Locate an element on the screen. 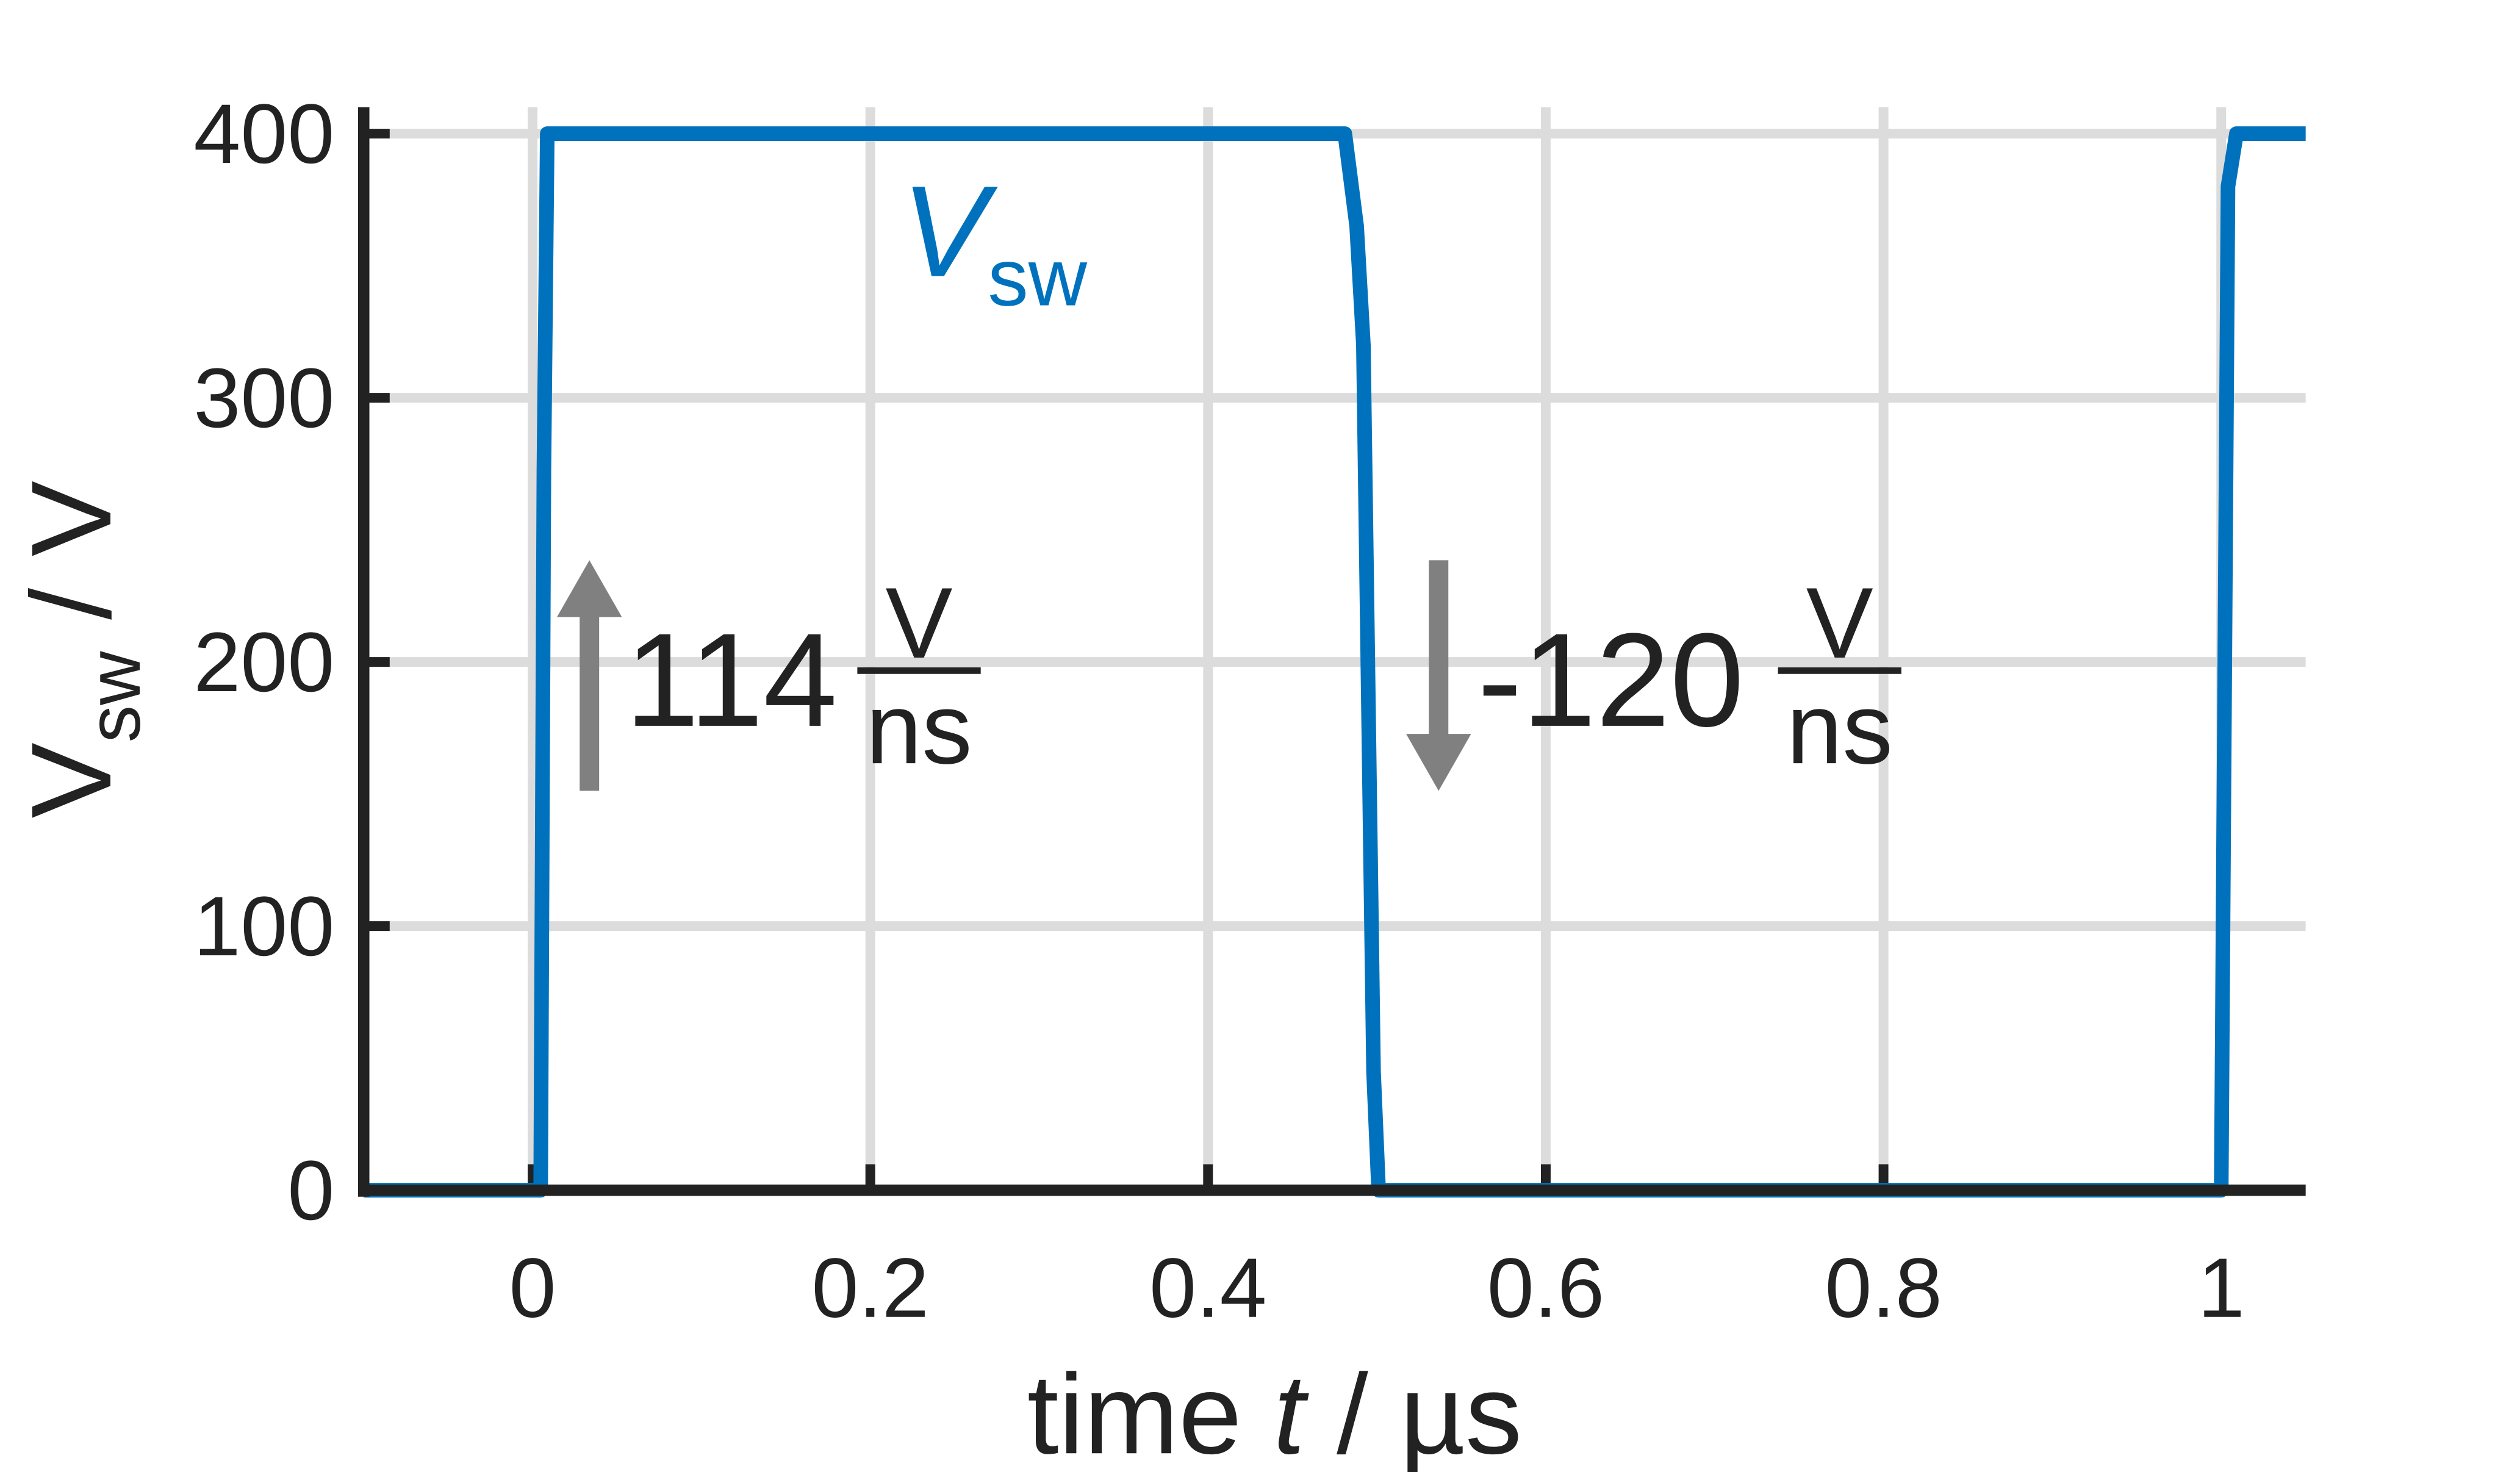 This screenshot has width=2520, height=1472. arrow-up-shaft is located at coordinates (590, 700).